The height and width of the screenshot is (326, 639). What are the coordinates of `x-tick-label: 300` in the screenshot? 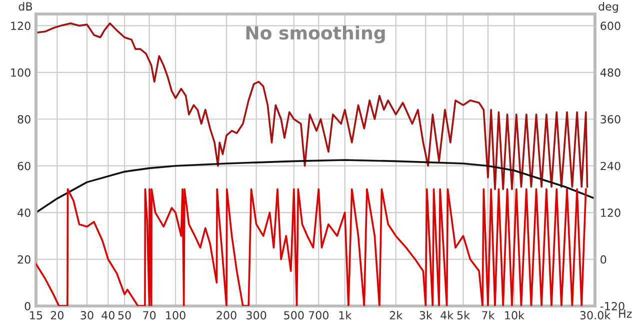 It's located at (256, 315).